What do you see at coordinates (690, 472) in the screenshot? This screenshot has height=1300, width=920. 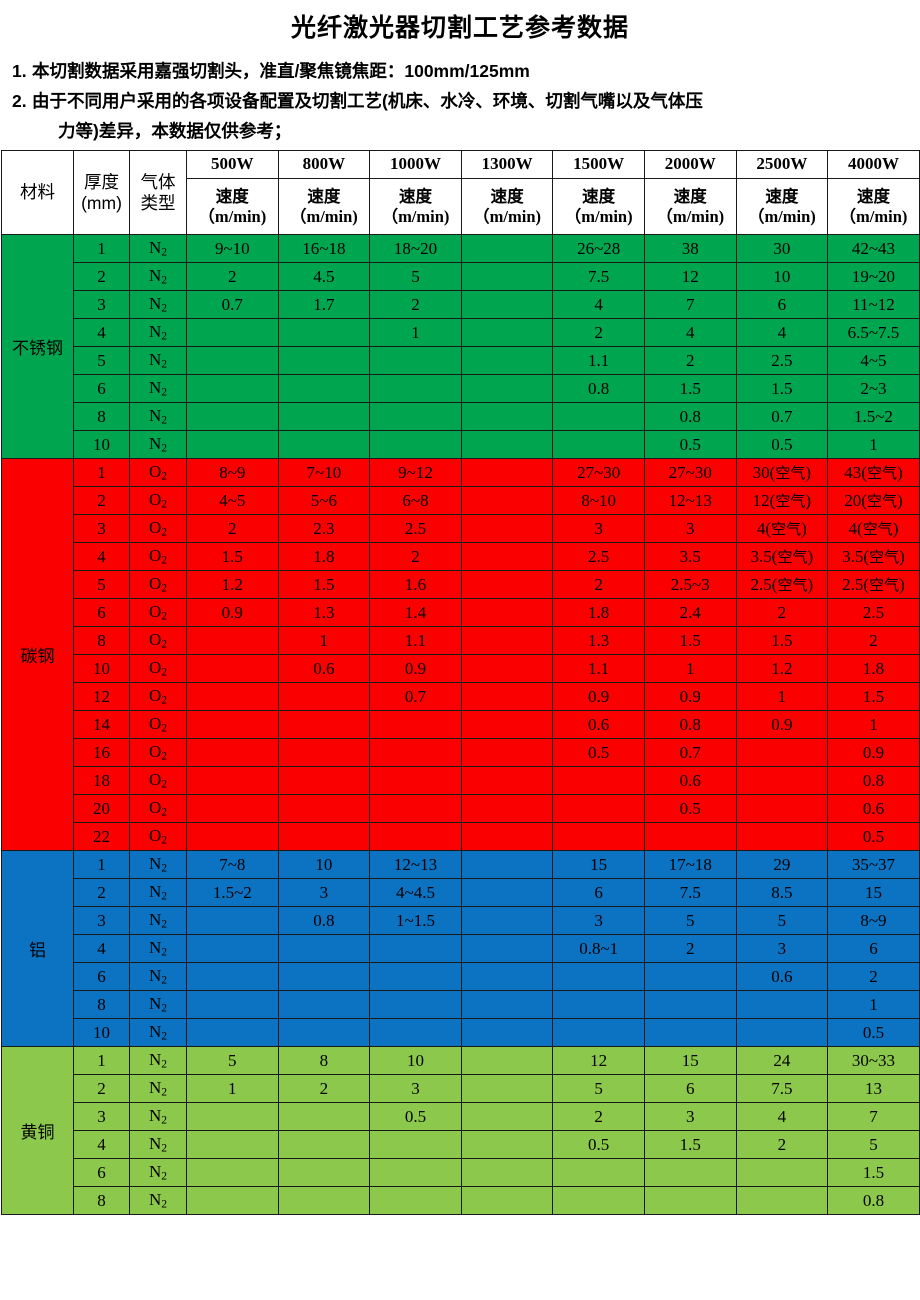 I see `speed-cell-2000w: 27~30` at bounding box center [690, 472].